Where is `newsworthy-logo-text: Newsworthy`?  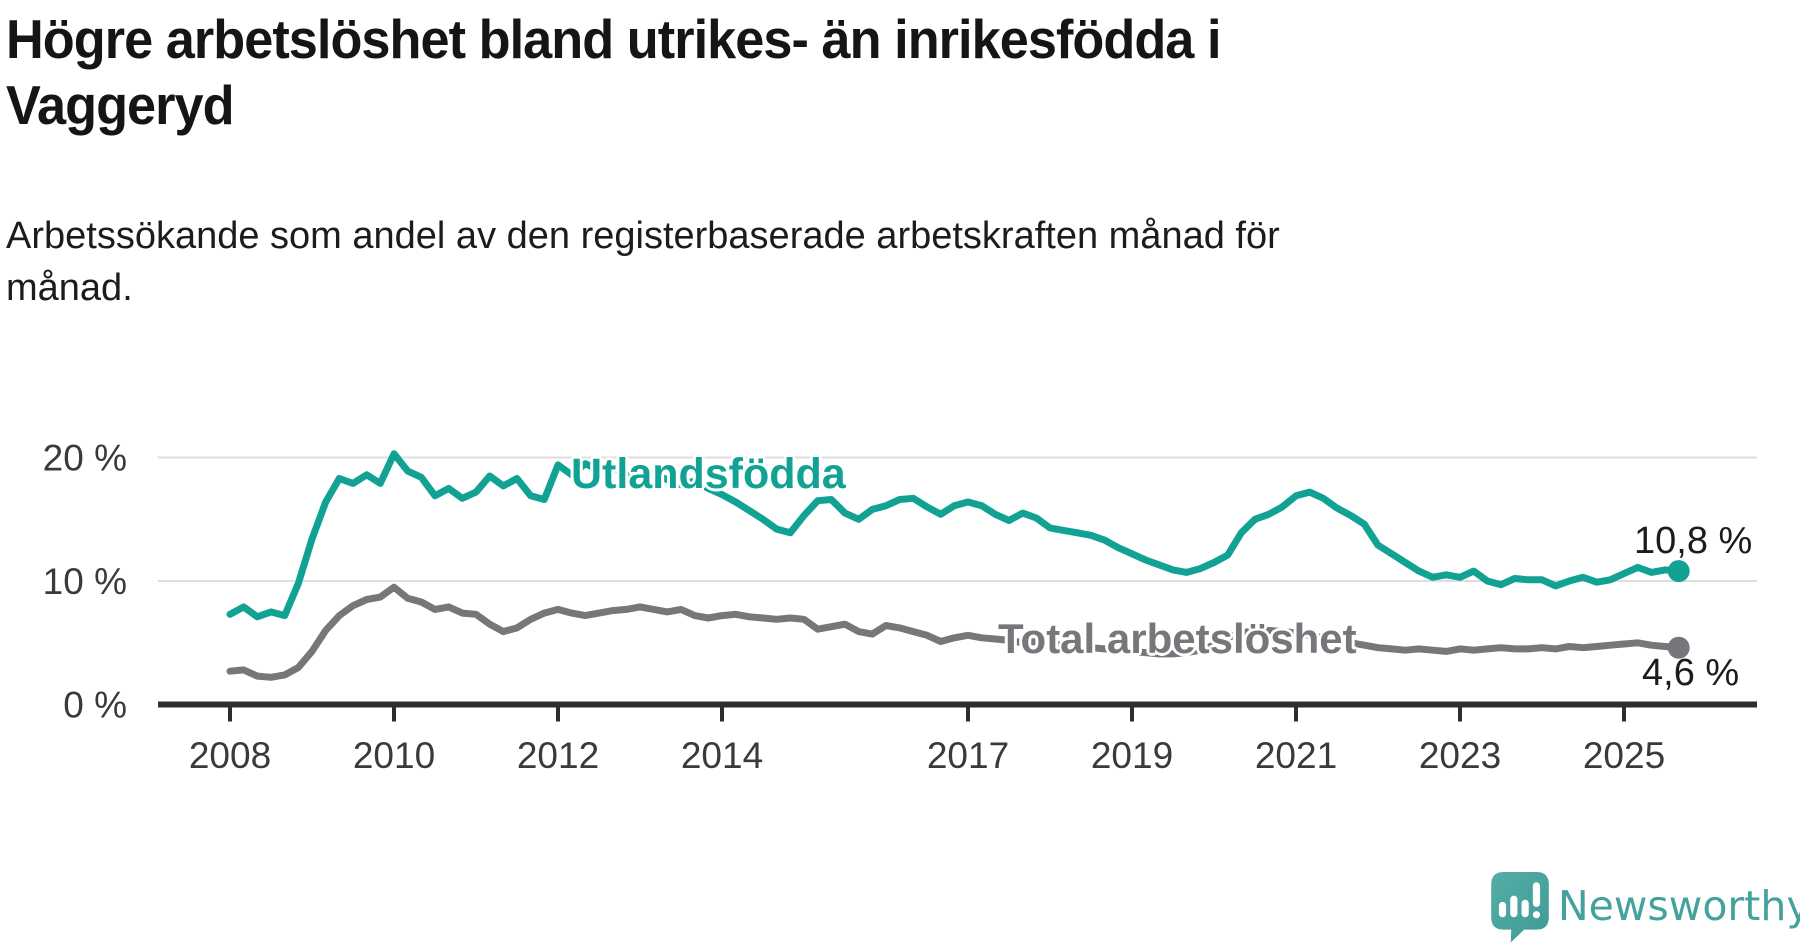 newsworthy-logo-text: Newsworthy is located at coordinates (1679, 906).